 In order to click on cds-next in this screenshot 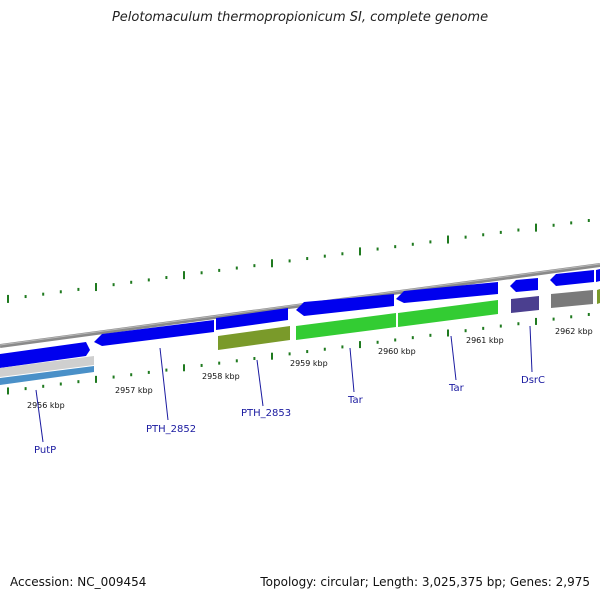, I will do `click(572, 278)`.